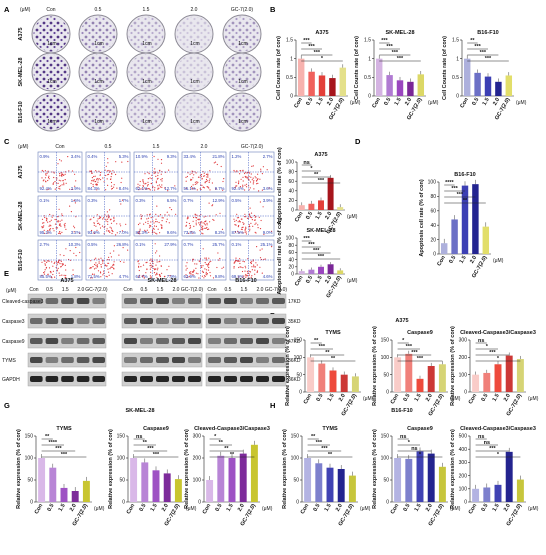  What do you see at coordinates (434, 255) in the screenshot?
I see `y-tick-label: 0` at bounding box center [434, 255].